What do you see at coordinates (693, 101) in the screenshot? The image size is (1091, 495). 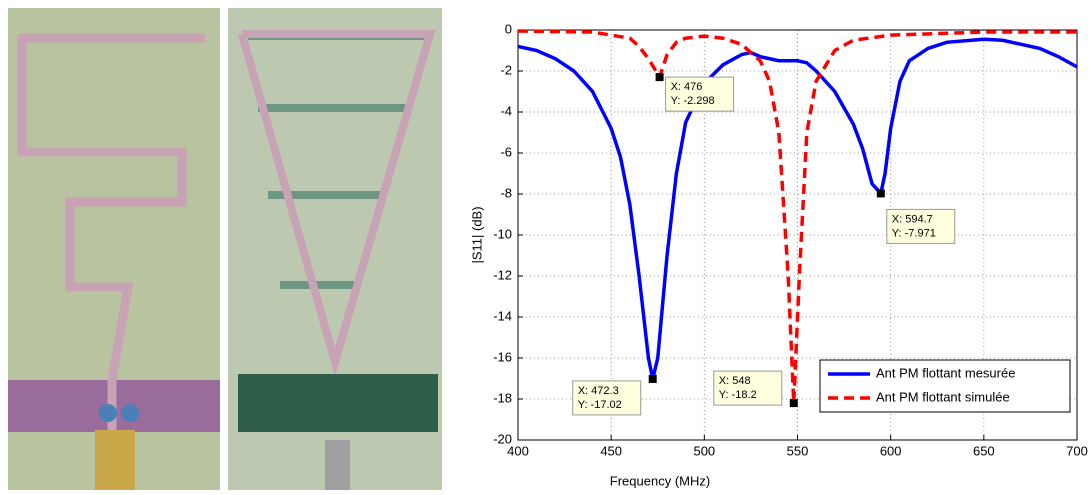 I see `data-tip-text: Y: -2.298` at bounding box center [693, 101].